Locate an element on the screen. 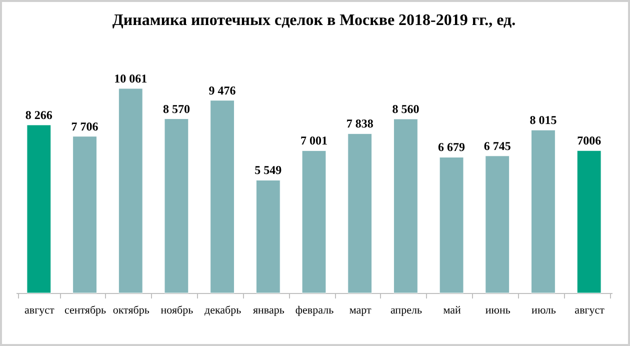 The image size is (630, 346). data-label: 7 001 is located at coordinates (314, 141).